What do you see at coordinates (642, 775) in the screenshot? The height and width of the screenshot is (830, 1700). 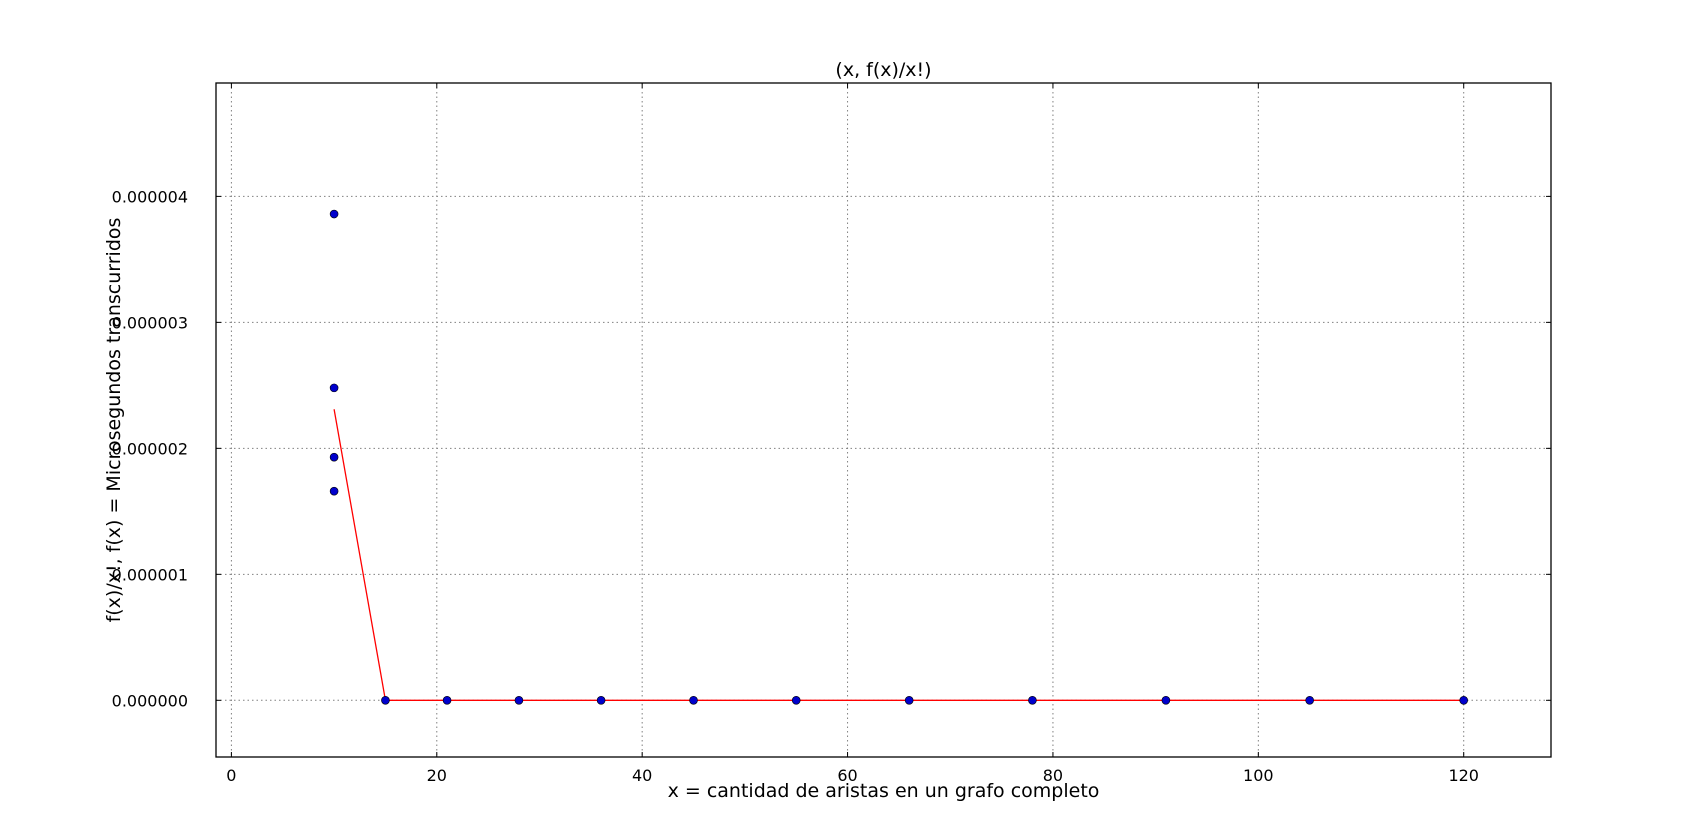 I see `x-tick-label: 40` at bounding box center [642, 775].